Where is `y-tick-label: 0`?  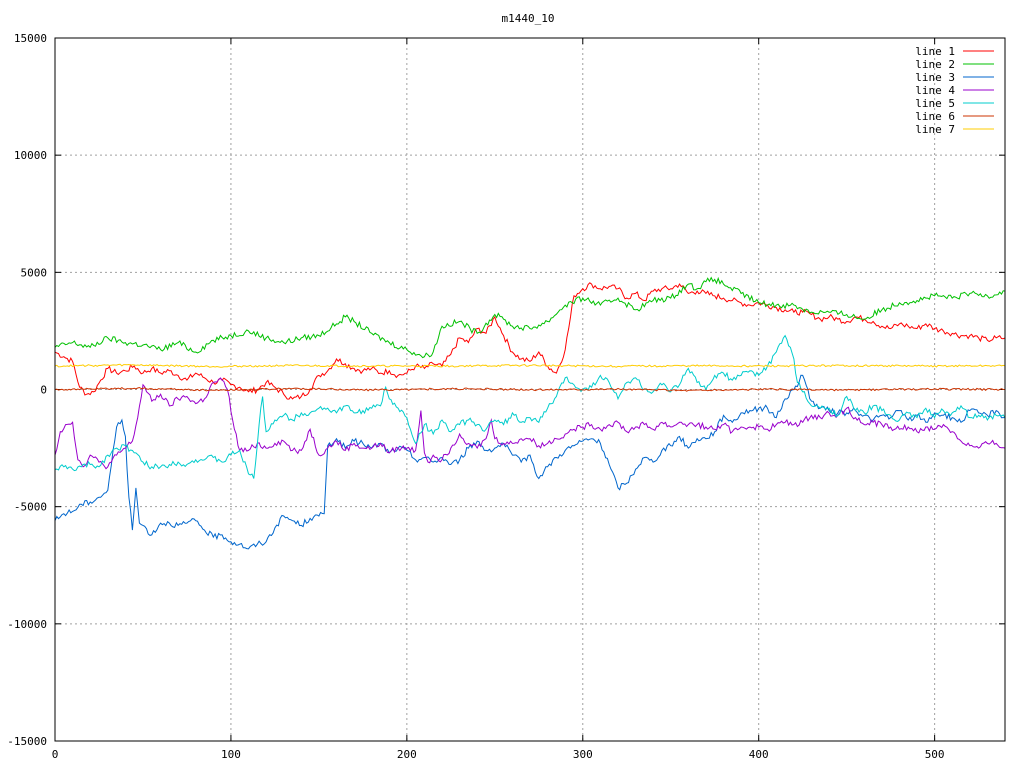 y-tick-label: 0 is located at coordinates (43, 390).